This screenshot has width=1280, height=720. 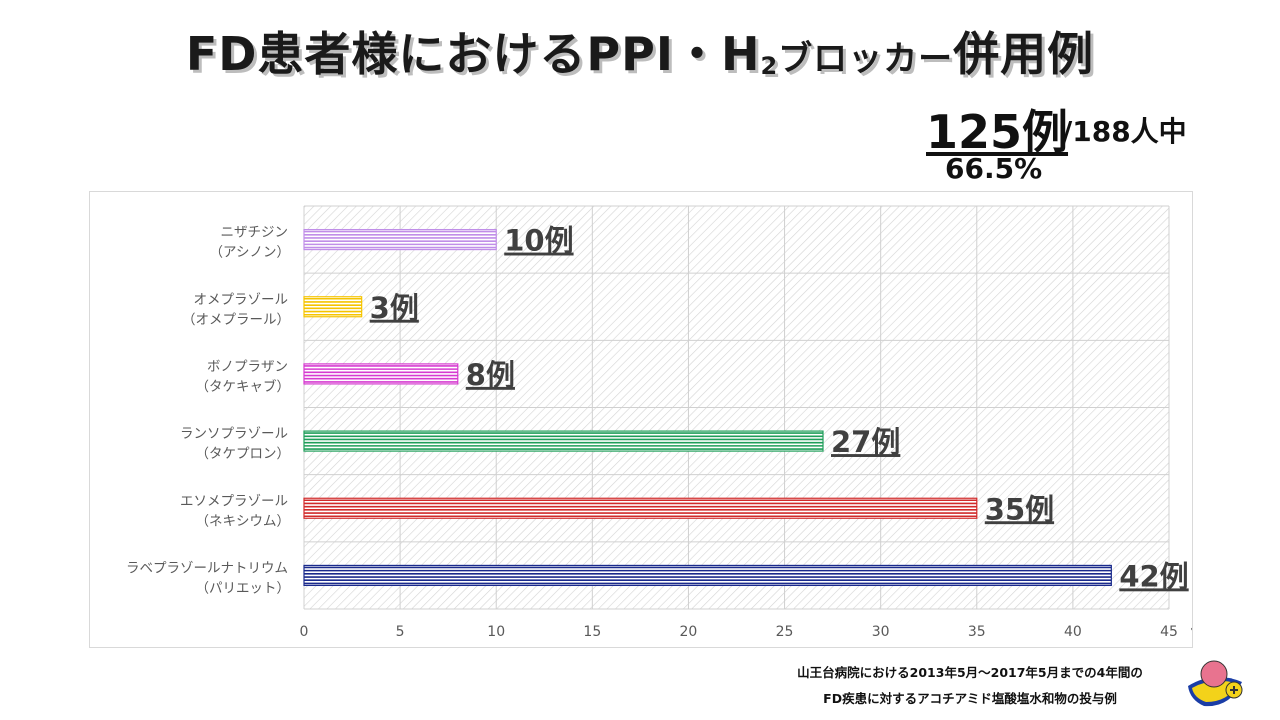 I want to click on x-tick-label: 40, so click(x=1073, y=632).